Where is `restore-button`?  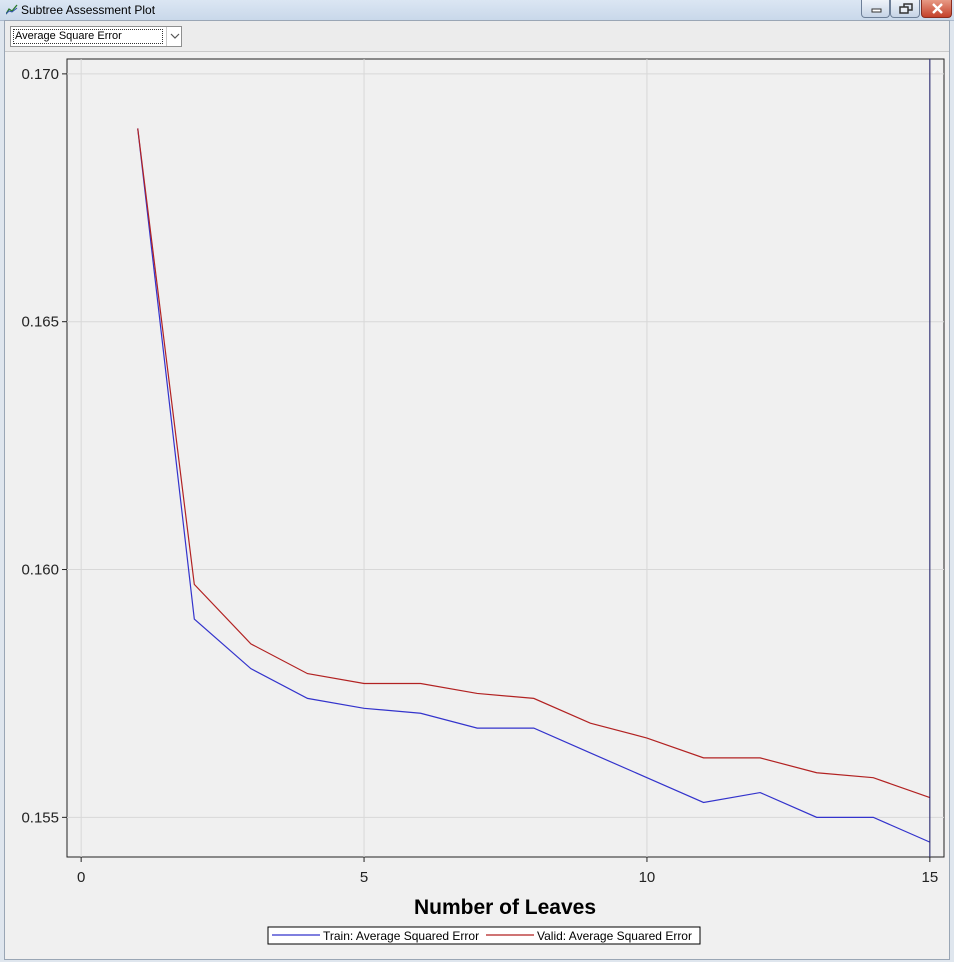
restore-button is located at coordinates (905, 9).